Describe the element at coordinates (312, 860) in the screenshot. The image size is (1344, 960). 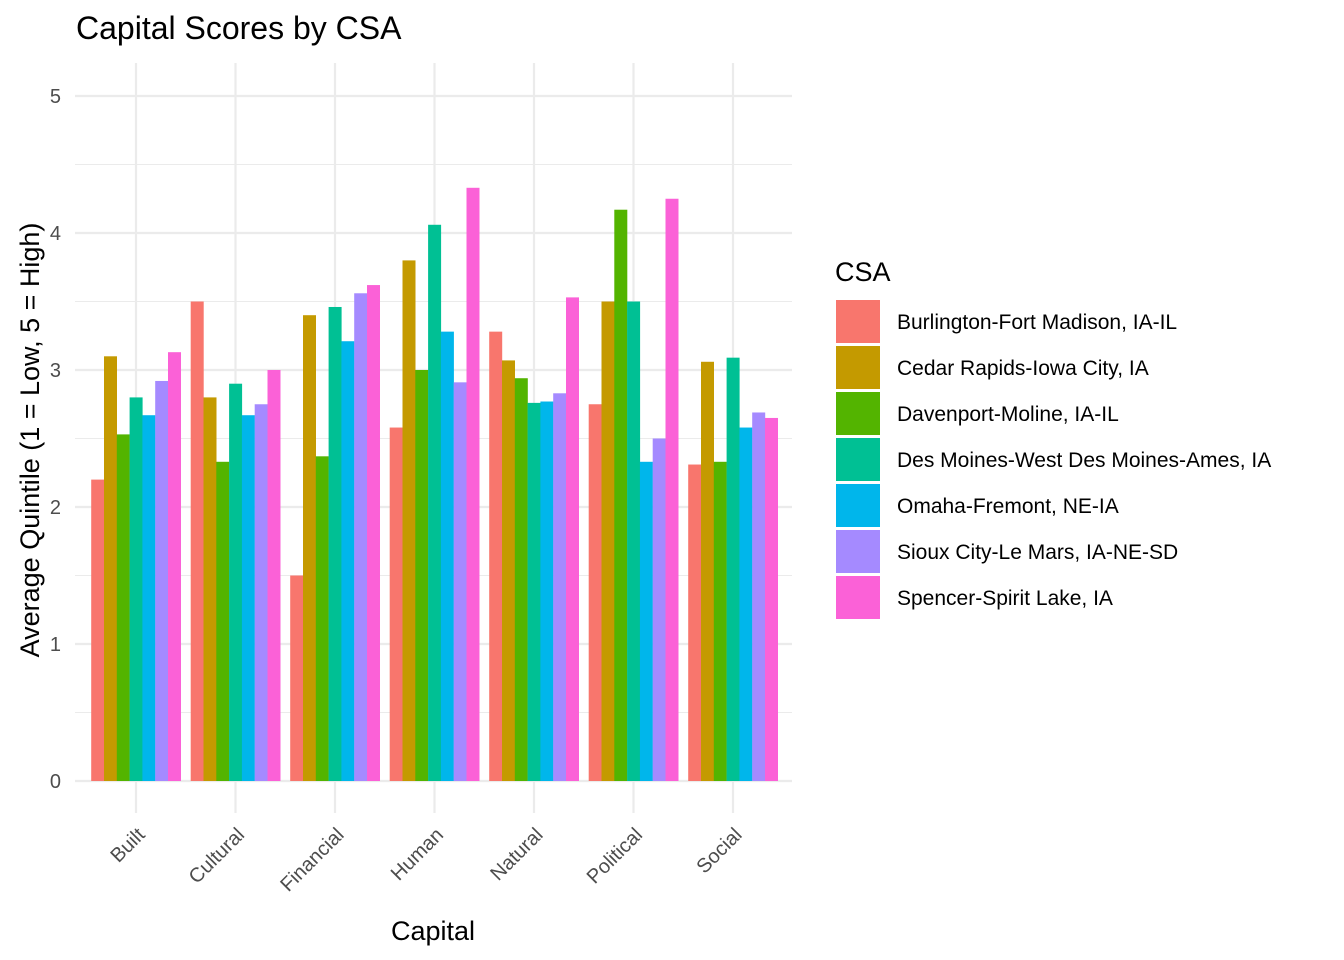
I see `x-tick-label: Financial` at that location.